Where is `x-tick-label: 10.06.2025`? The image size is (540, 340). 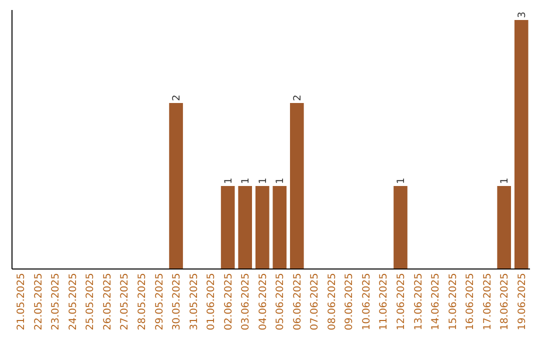
x-tick-label: 10.06.2025 is located at coordinates (366, 301).